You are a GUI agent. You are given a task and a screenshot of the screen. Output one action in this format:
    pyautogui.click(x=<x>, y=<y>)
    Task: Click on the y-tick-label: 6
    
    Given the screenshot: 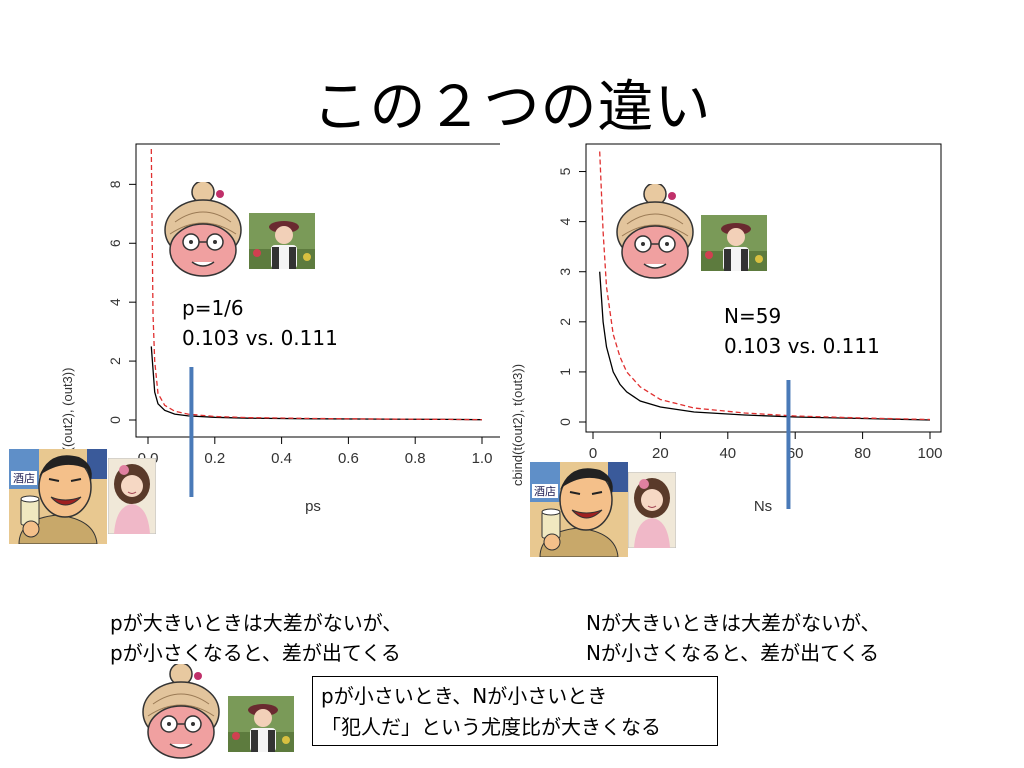 What is the action you would take?
    pyautogui.click(x=115, y=243)
    